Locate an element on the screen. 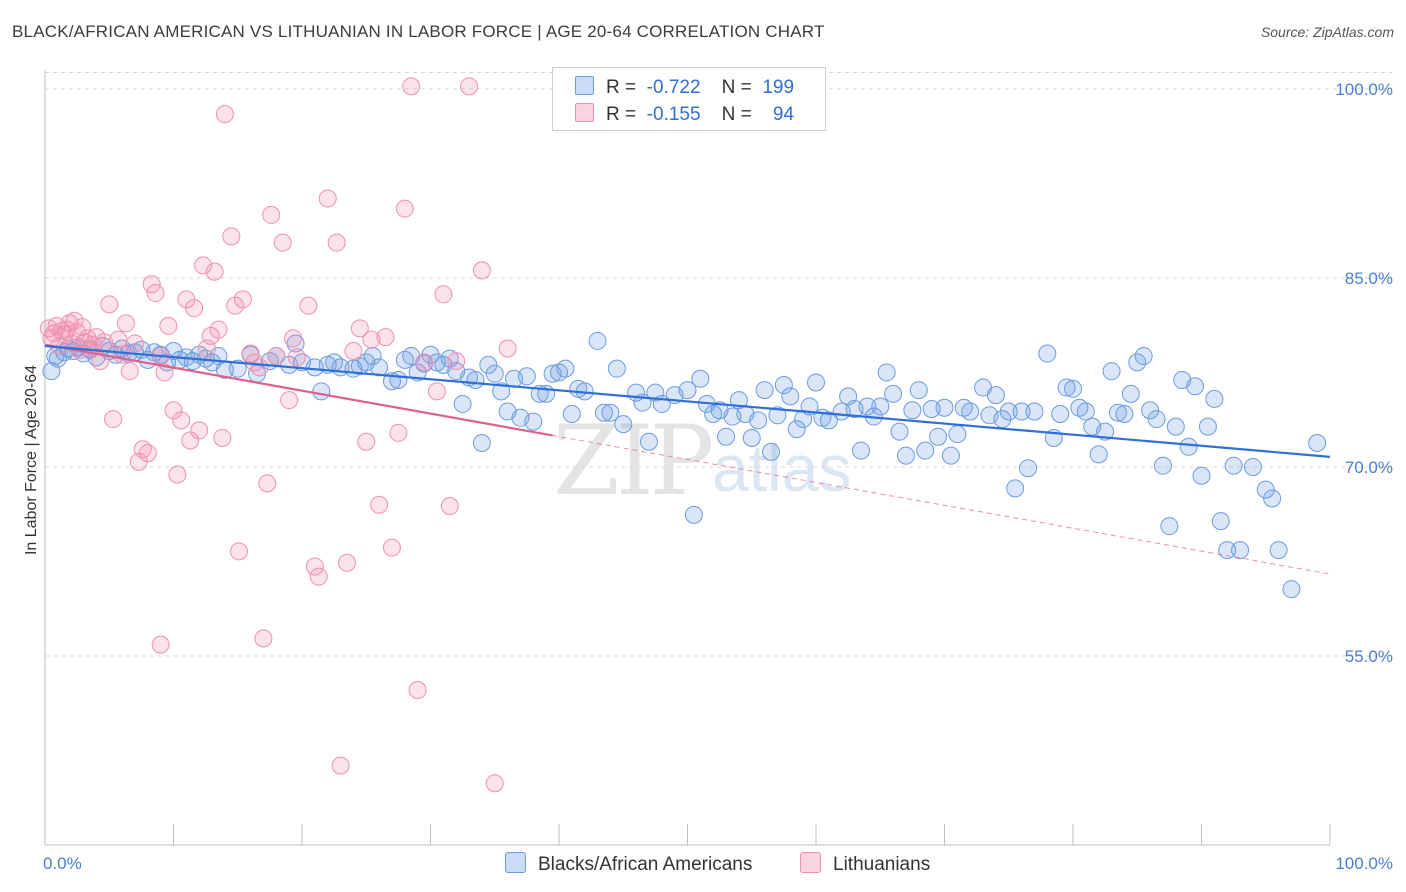  trend-line-blacks-african-americans is located at coordinates (687, 401).